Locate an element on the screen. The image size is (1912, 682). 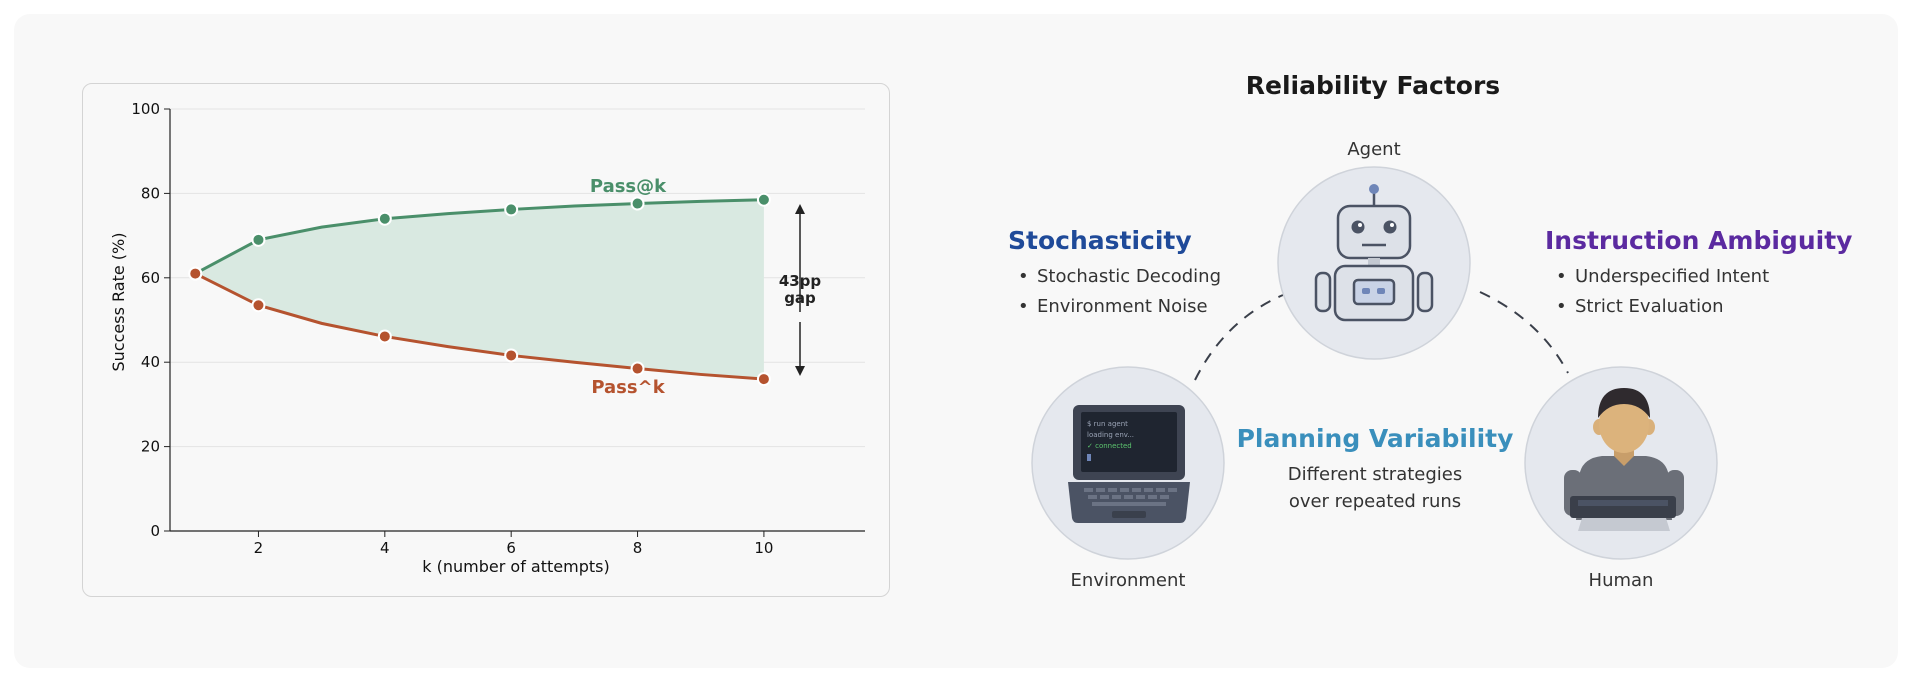
y-tick-label: 100 is located at coordinates (145, 109).